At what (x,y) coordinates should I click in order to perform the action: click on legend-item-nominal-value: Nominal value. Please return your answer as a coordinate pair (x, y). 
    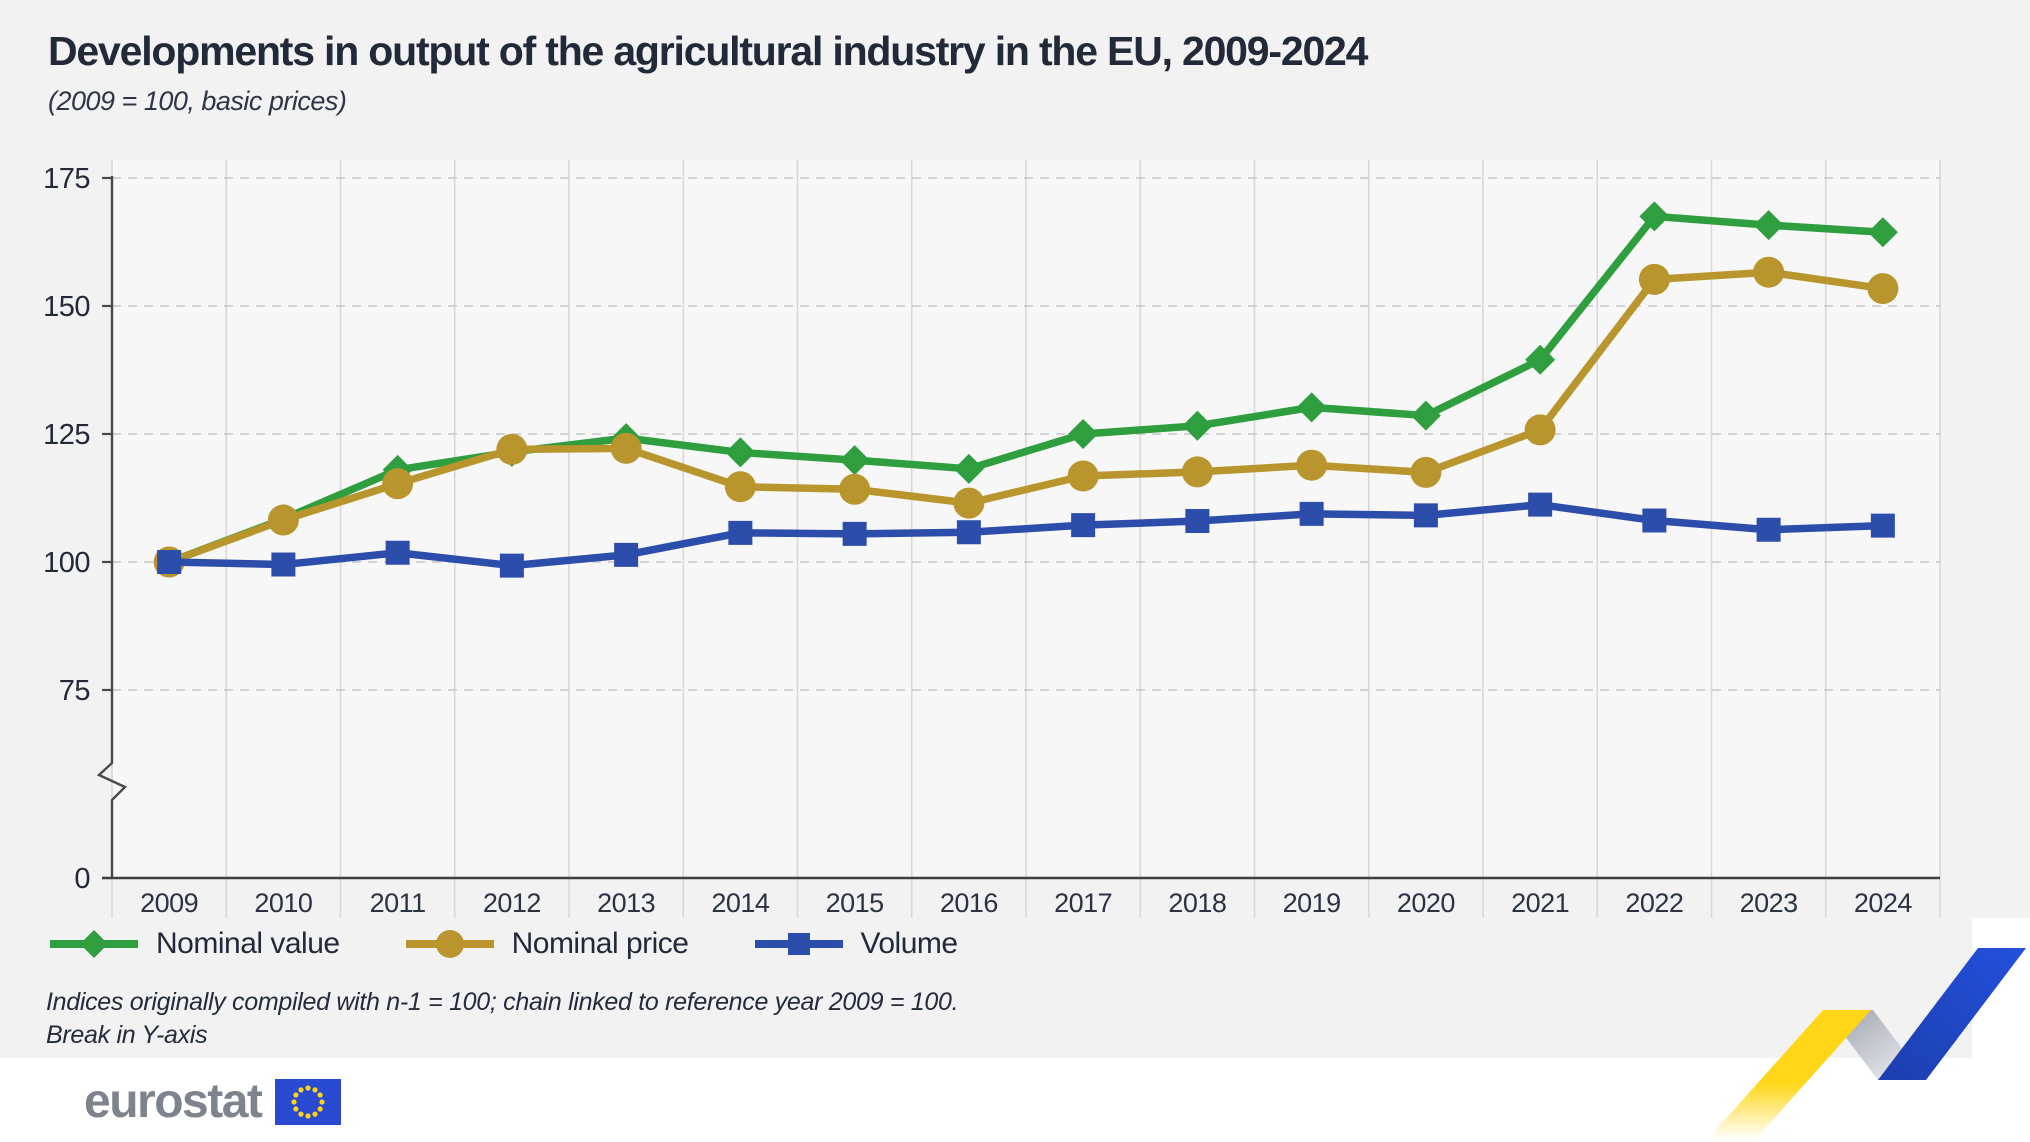
    Looking at the image, I should click on (194, 944).